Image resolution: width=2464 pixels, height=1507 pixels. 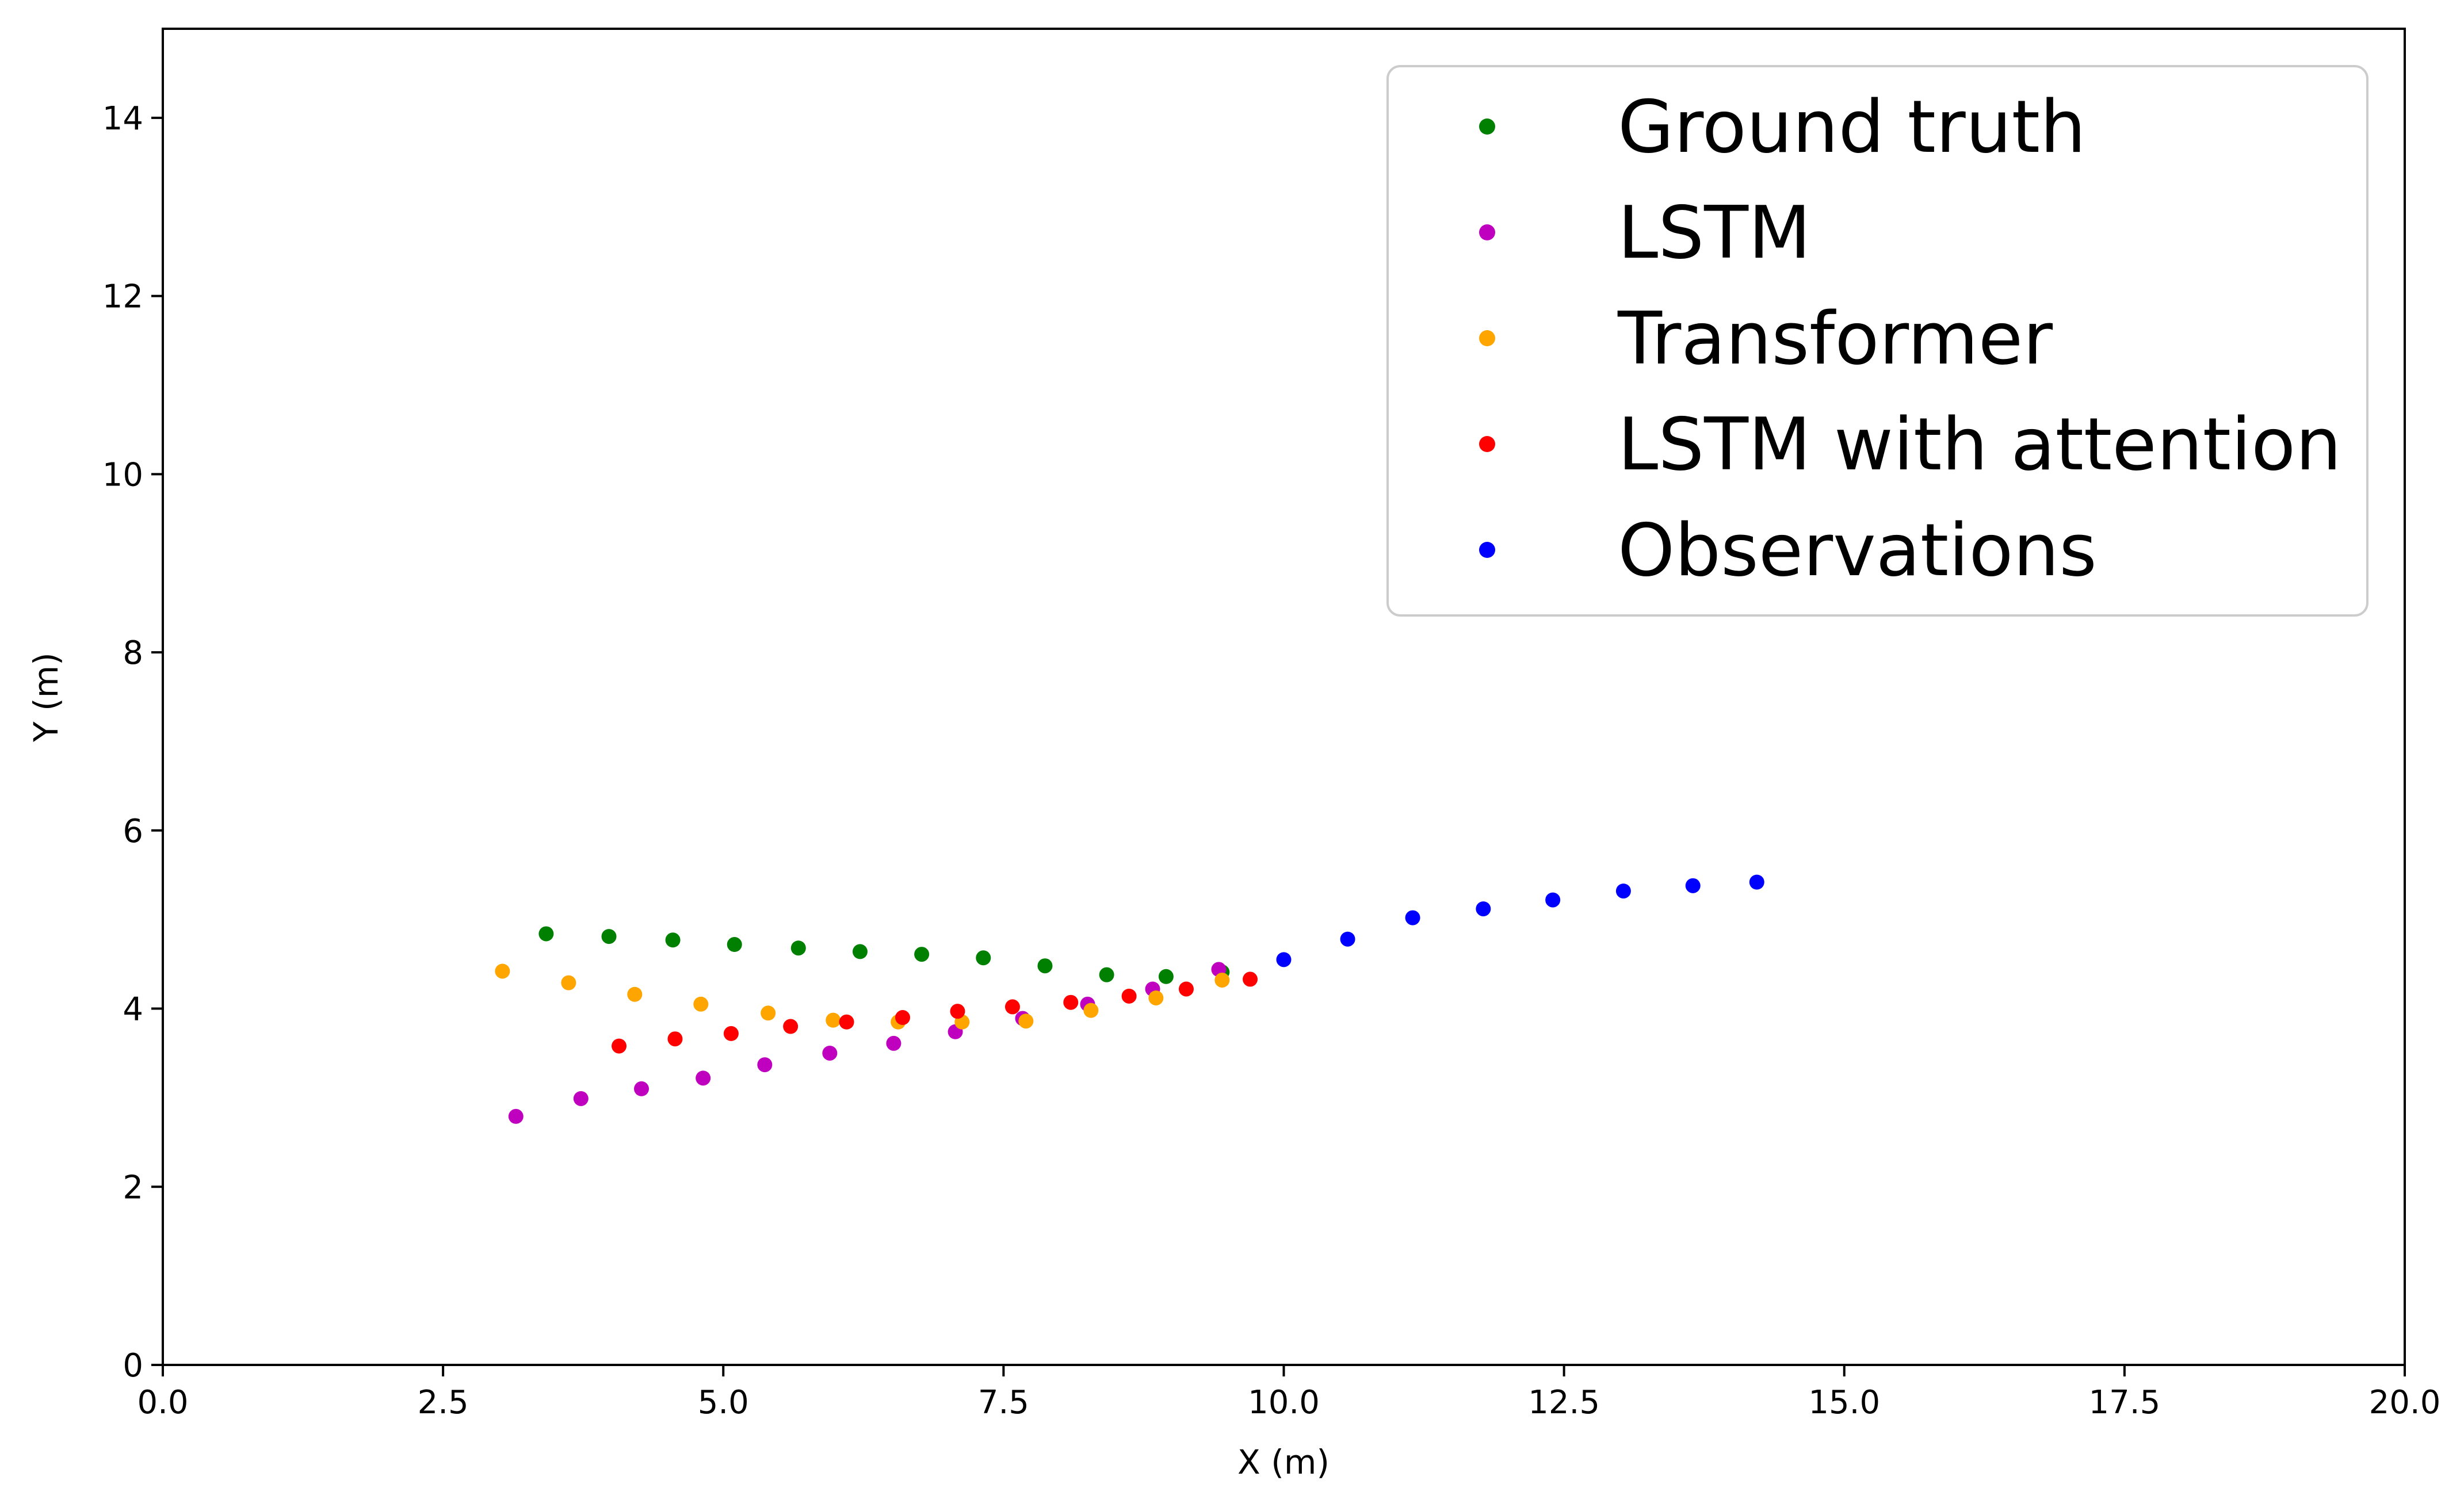 What do you see at coordinates (2405, 1402) in the screenshot?
I see `x-tick-label: 20.0` at bounding box center [2405, 1402].